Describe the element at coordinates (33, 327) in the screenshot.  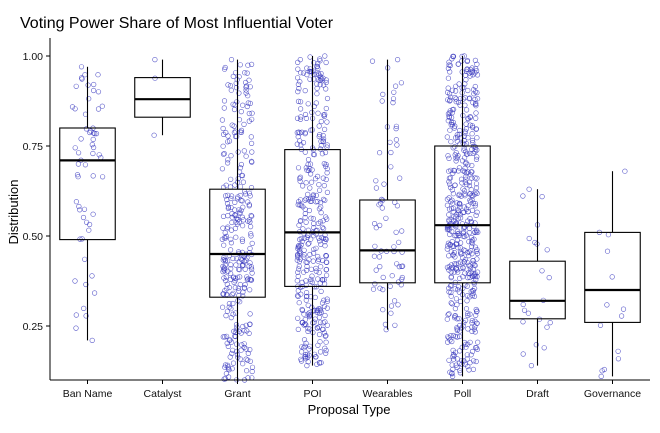
I see `y-tick-label: 0.25` at that location.